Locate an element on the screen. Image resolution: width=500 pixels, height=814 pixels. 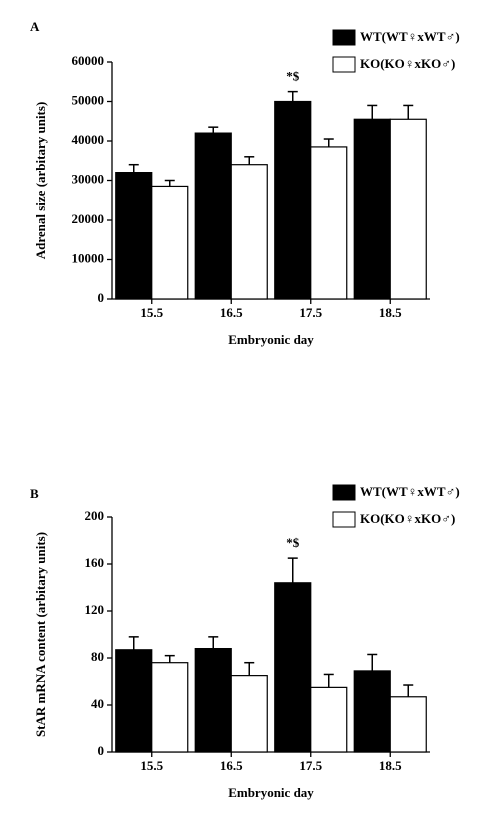
y-tick-label: 60000 is located at coordinates (88, 60).